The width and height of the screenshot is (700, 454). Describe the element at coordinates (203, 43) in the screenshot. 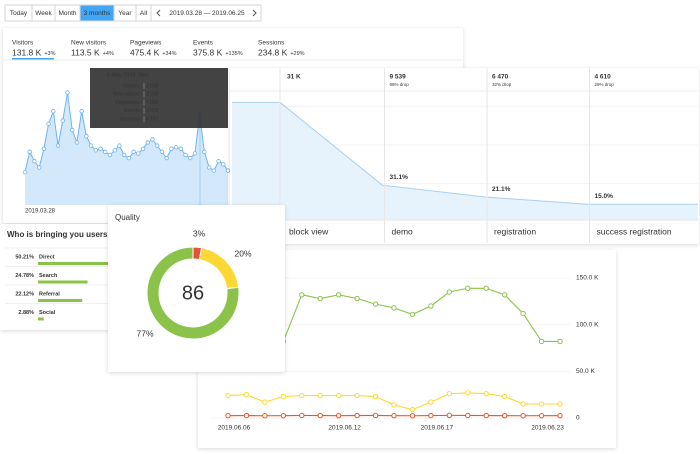

I see `metric-label: Events` at that location.